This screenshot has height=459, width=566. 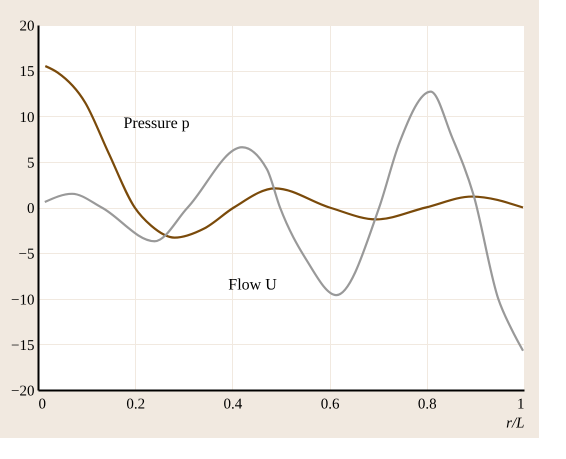 I want to click on x-axis-title: r/L, so click(x=515, y=424).